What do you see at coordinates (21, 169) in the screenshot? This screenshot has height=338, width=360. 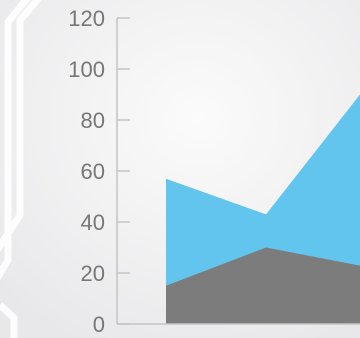 I see `background-decoration` at bounding box center [21, 169].